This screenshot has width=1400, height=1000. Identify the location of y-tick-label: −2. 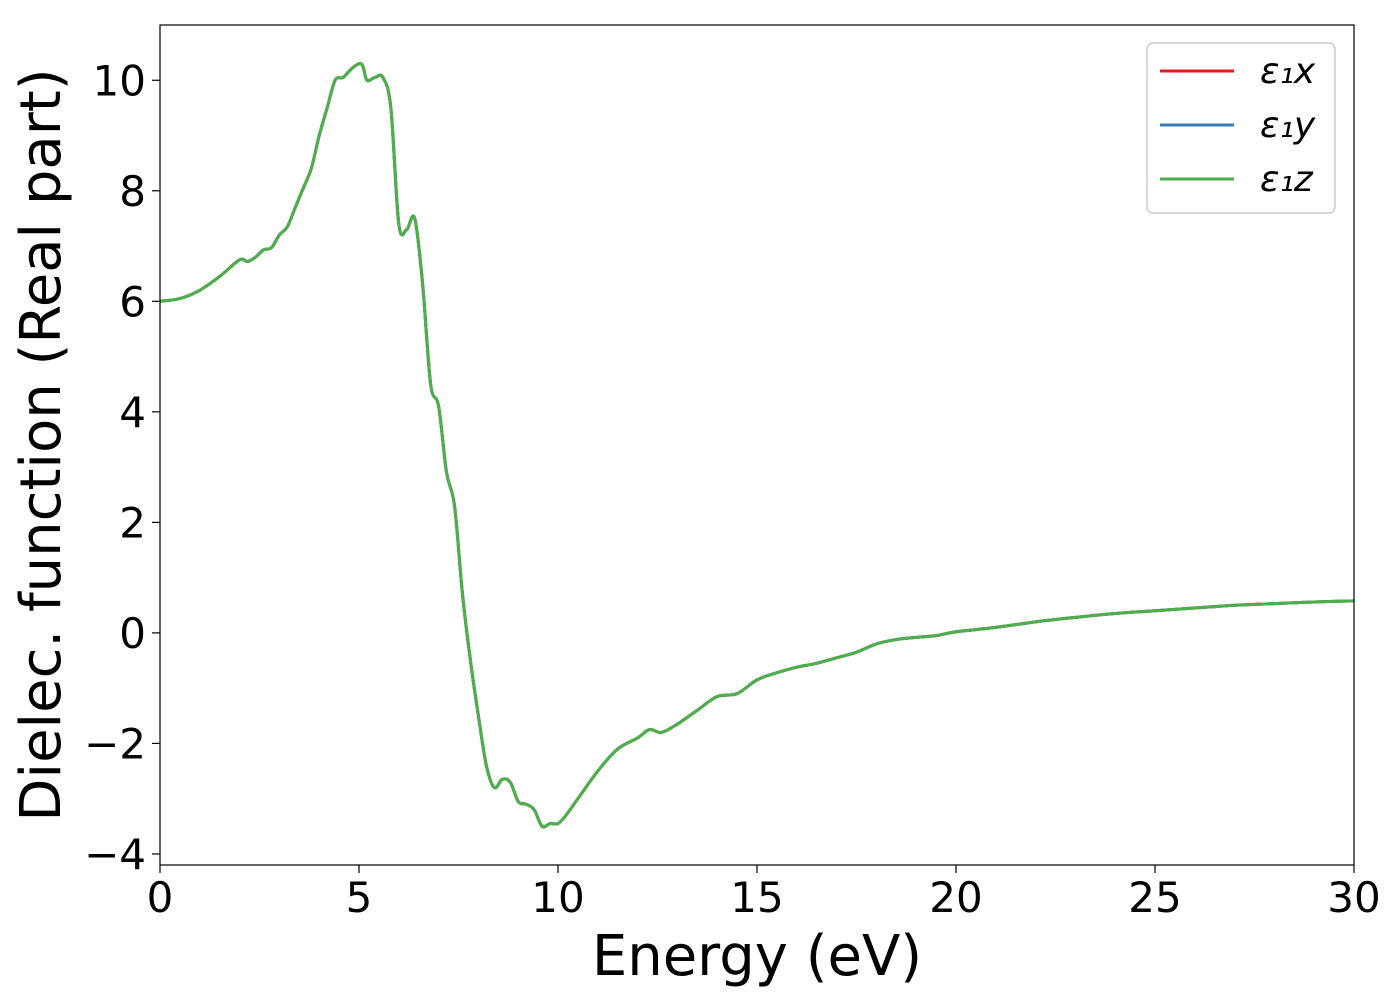
(115, 743).